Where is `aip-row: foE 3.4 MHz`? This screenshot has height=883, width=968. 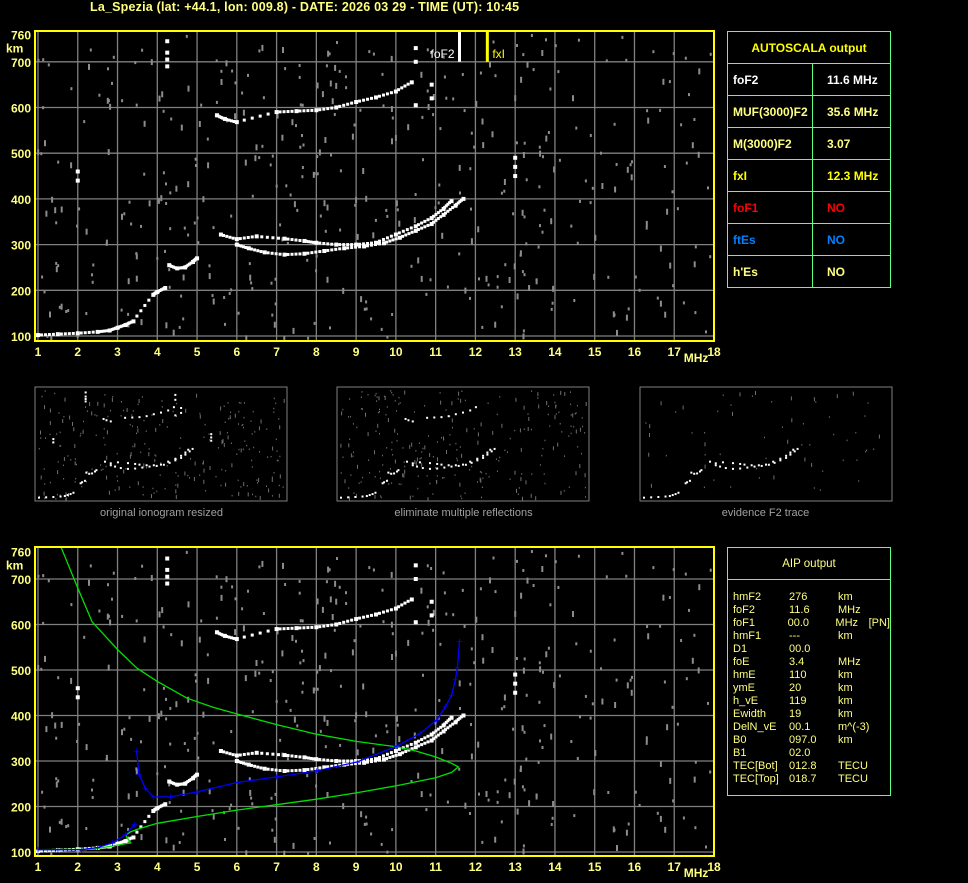
aip-row: foE 3.4 MHz is located at coordinates (811, 662).